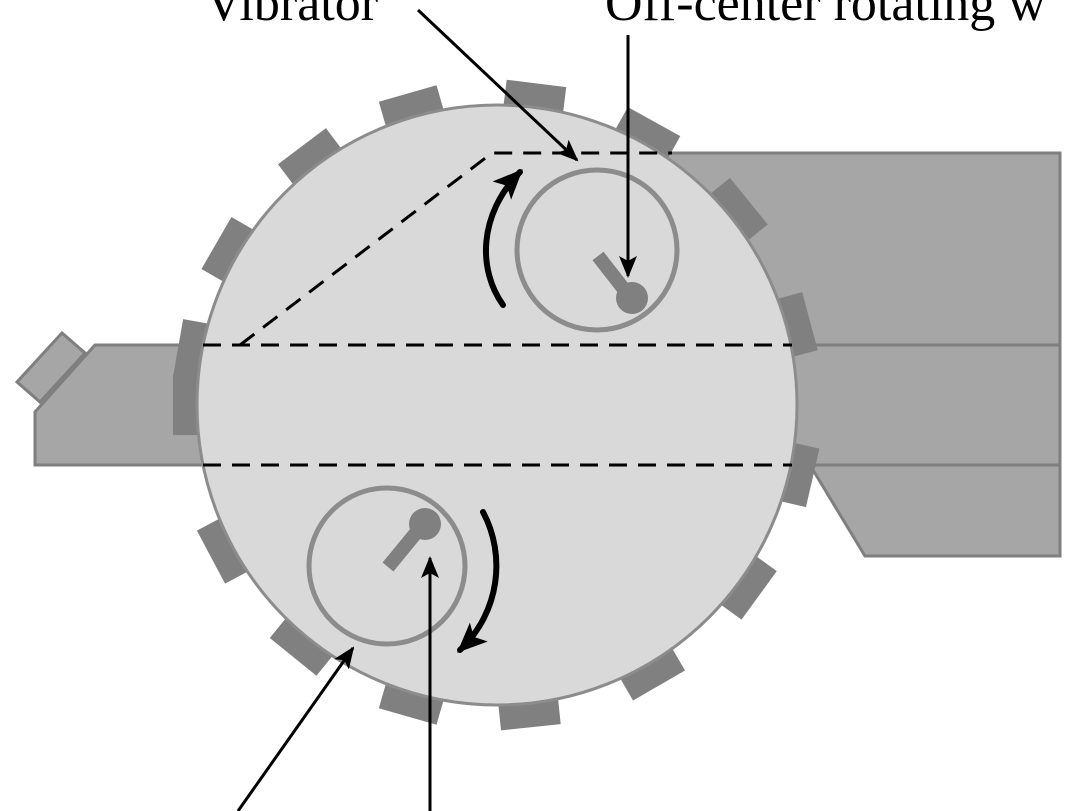  I want to click on upper-rotation-arrow, so click(503, 238).